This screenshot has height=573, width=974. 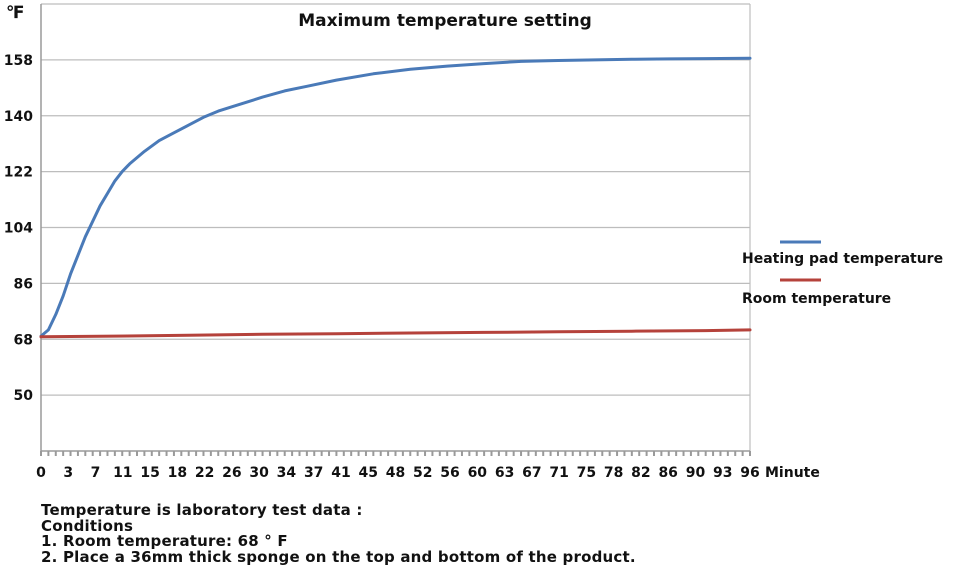 What do you see at coordinates (164, 541) in the screenshot?
I see `notes-line-room-temp: 1. Room temperature: 68 ° F` at bounding box center [164, 541].